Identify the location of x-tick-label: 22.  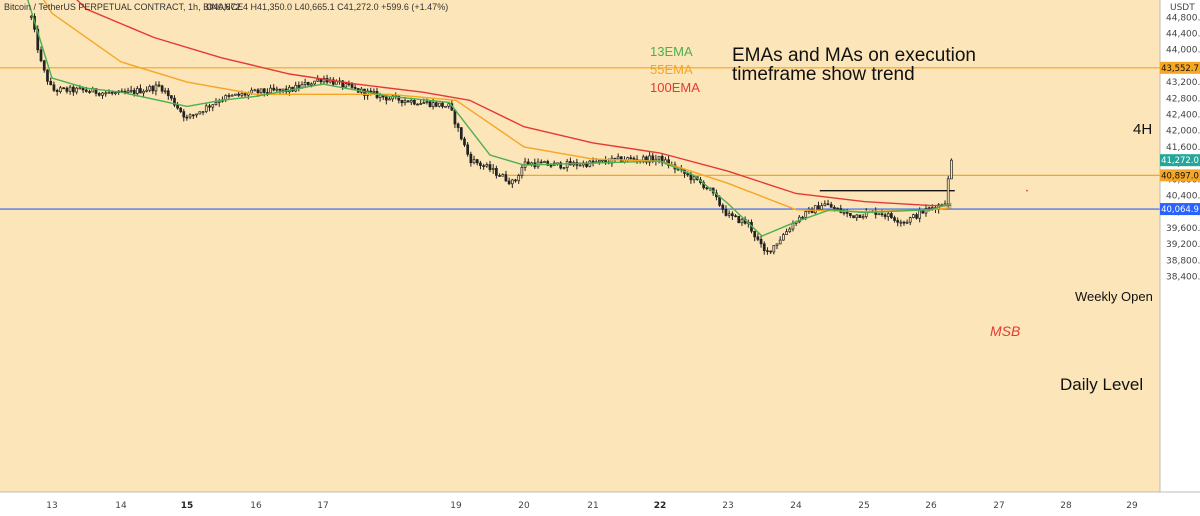
(660, 506).